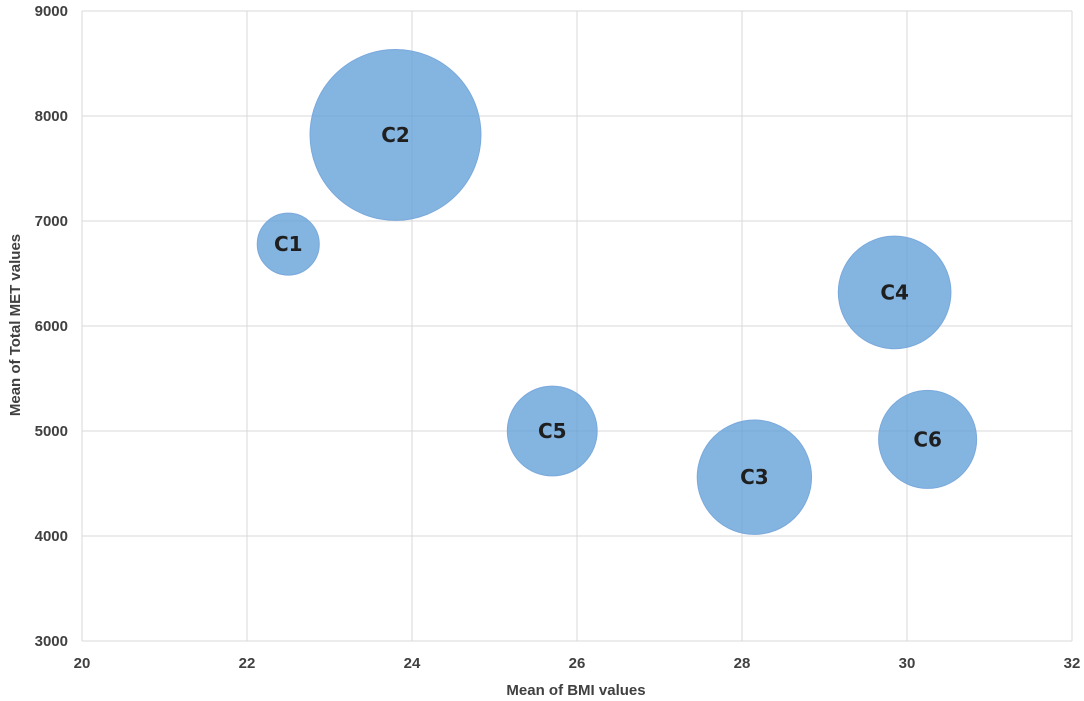 The image size is (1084, 701). I want to click on y-axis-ticks: 3000 4000 5000 6000 7000 8000 9000, so click(51, 326).